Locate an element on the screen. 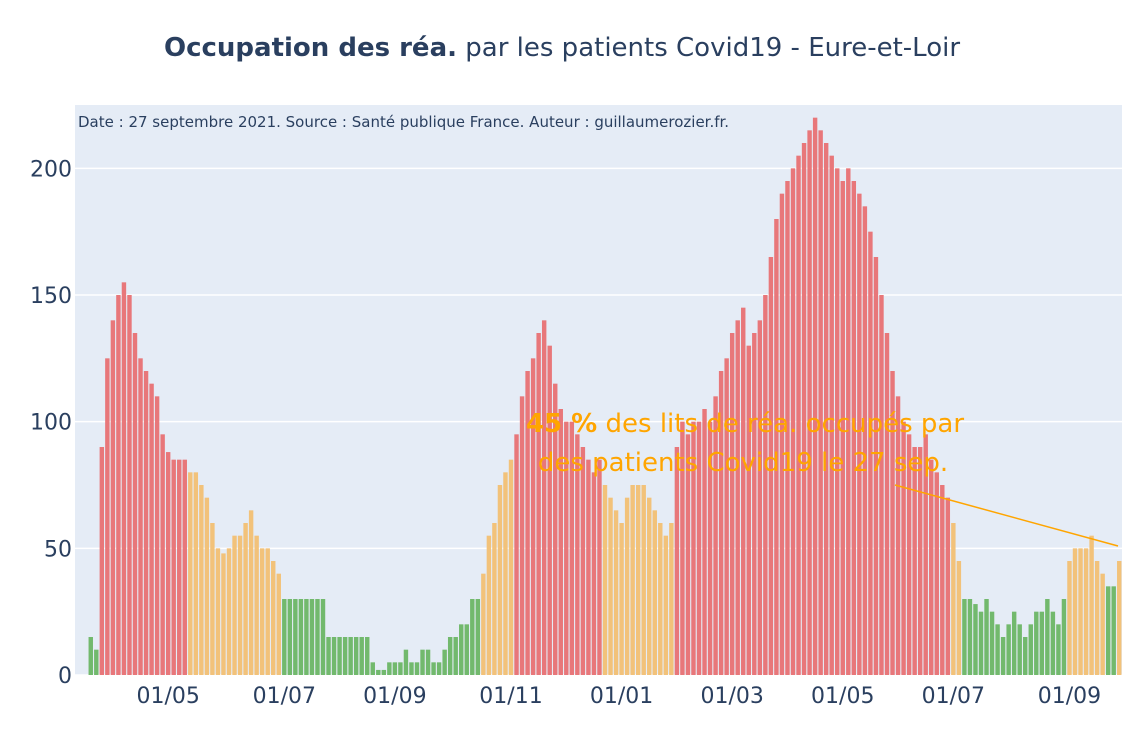  annotation-highlight: 45 % is located at coordinates (561, 424).